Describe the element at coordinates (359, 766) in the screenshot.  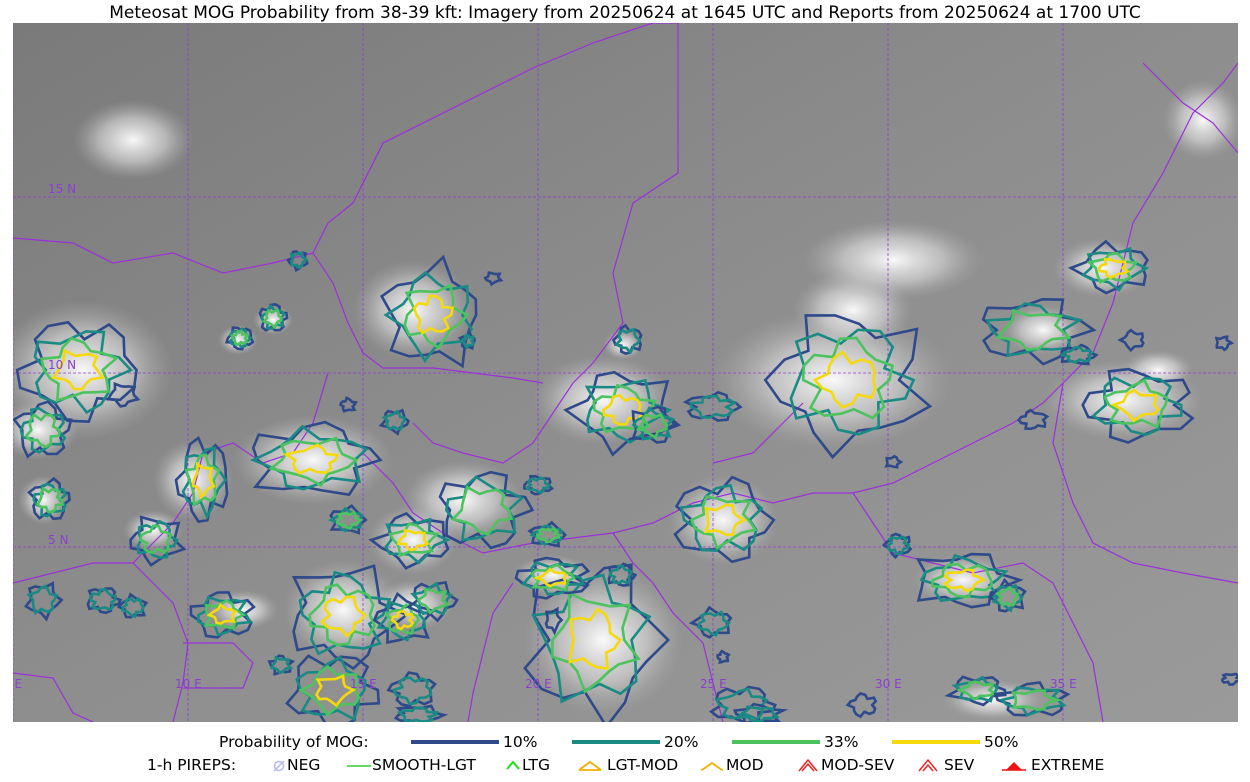
I see `smooth-light-line-icon` at that location.